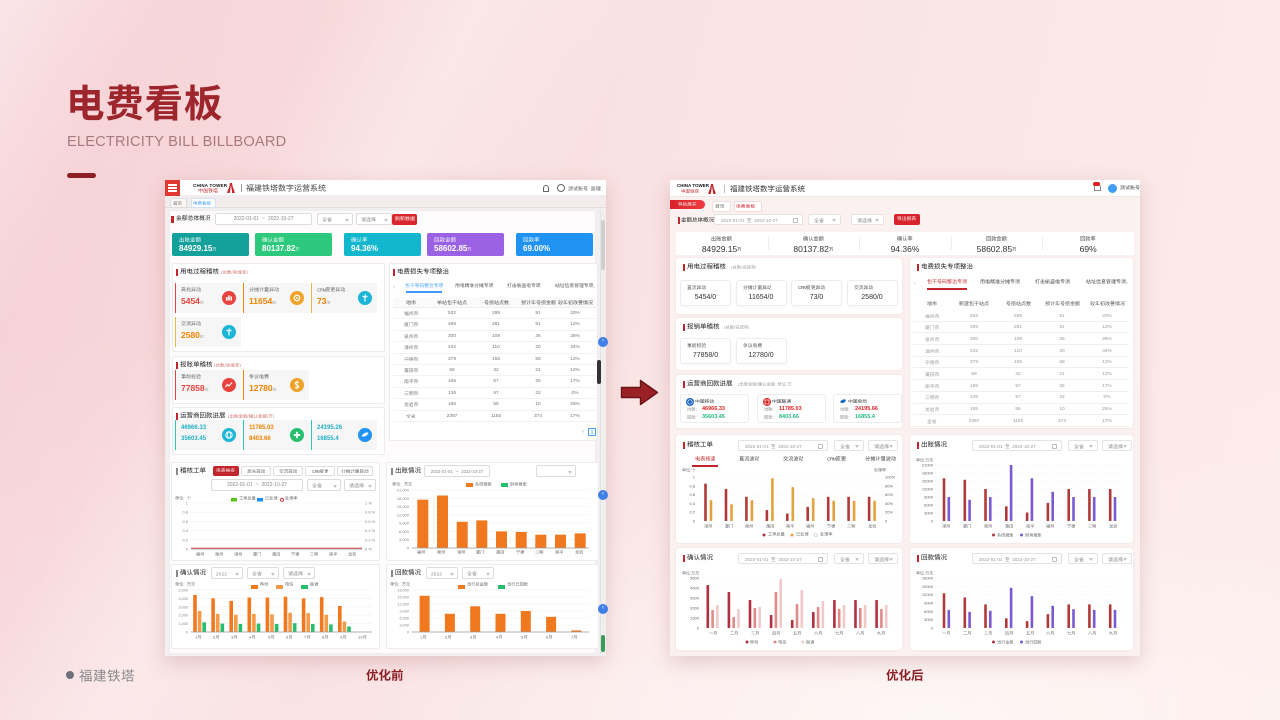 The image size is (1280, 720). Describe the element at coordinates (889, 485) in the screenshot. I see `svg-text: 80%` at that location.